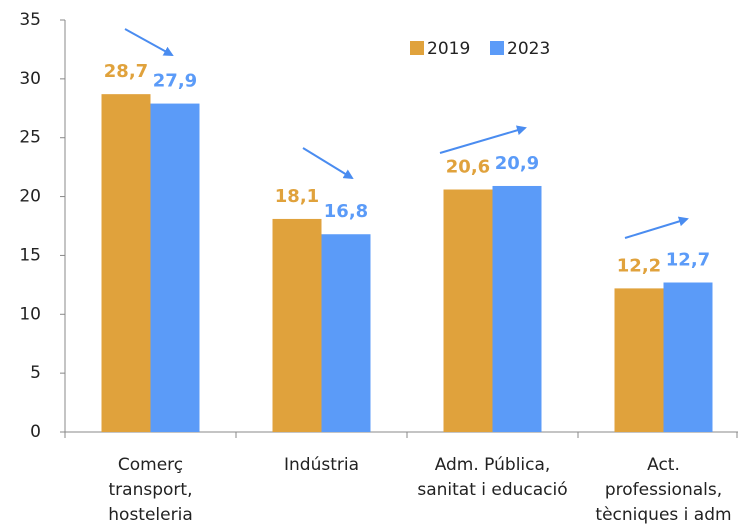 The width and height of the screenshot is (738, 527). I want to click on value-label: 18,1, so click(297, 196).